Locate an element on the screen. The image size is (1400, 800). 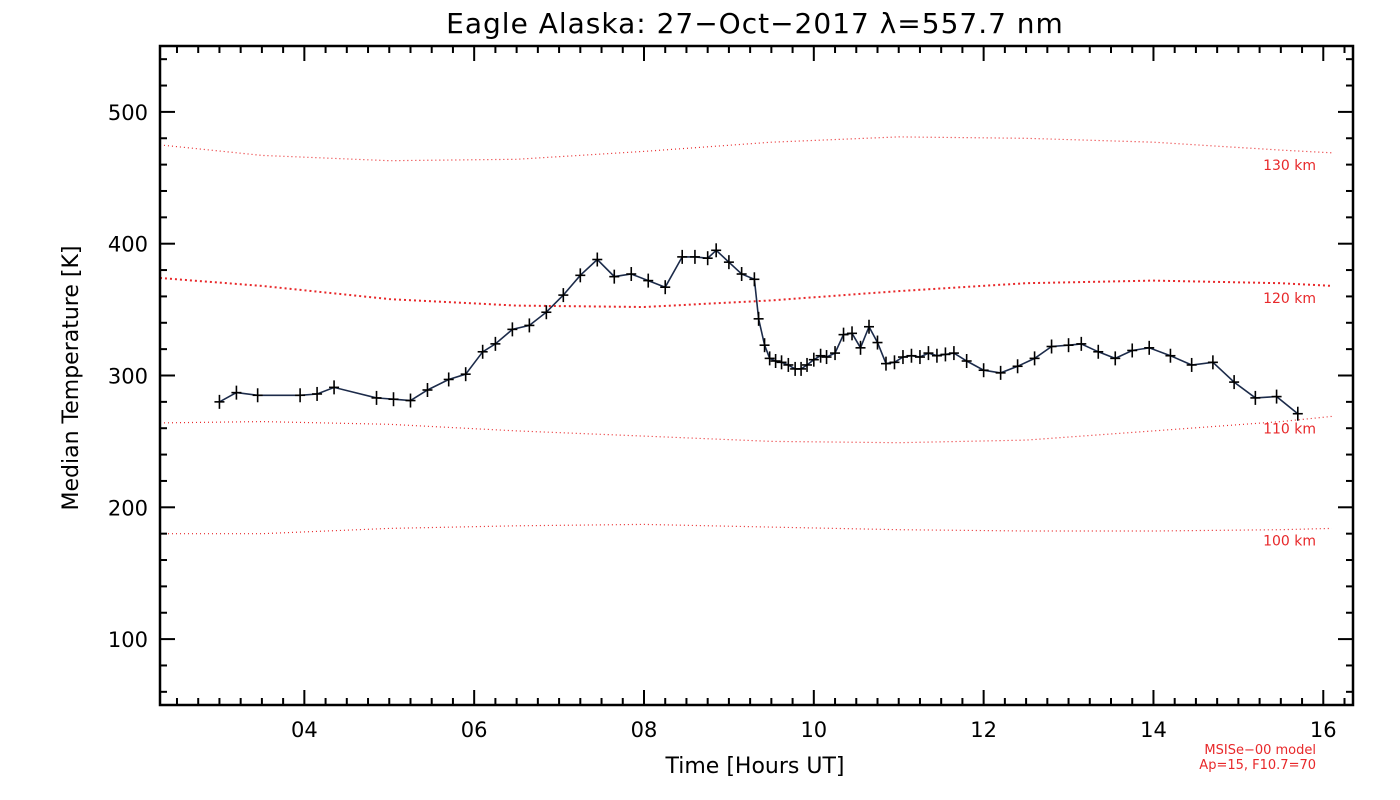
model-curve-120-km is located at coordinates (745, 293).